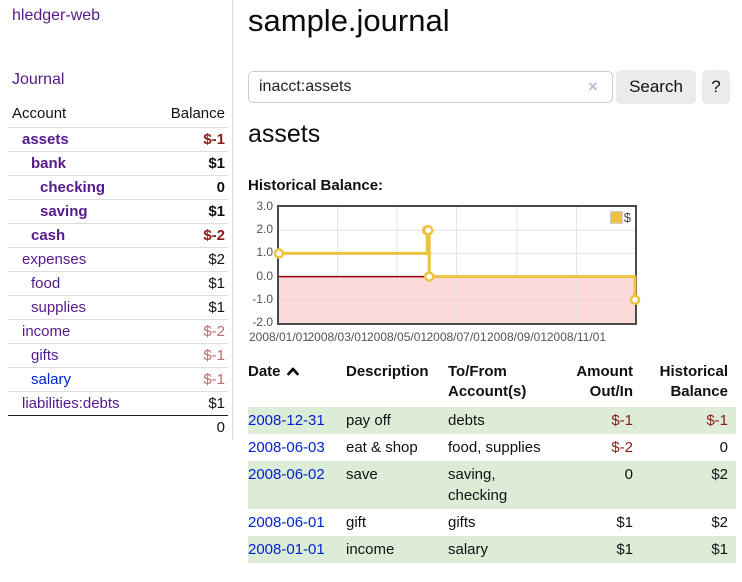  I want to click on transaction-balance: $1, so click(719, 549).